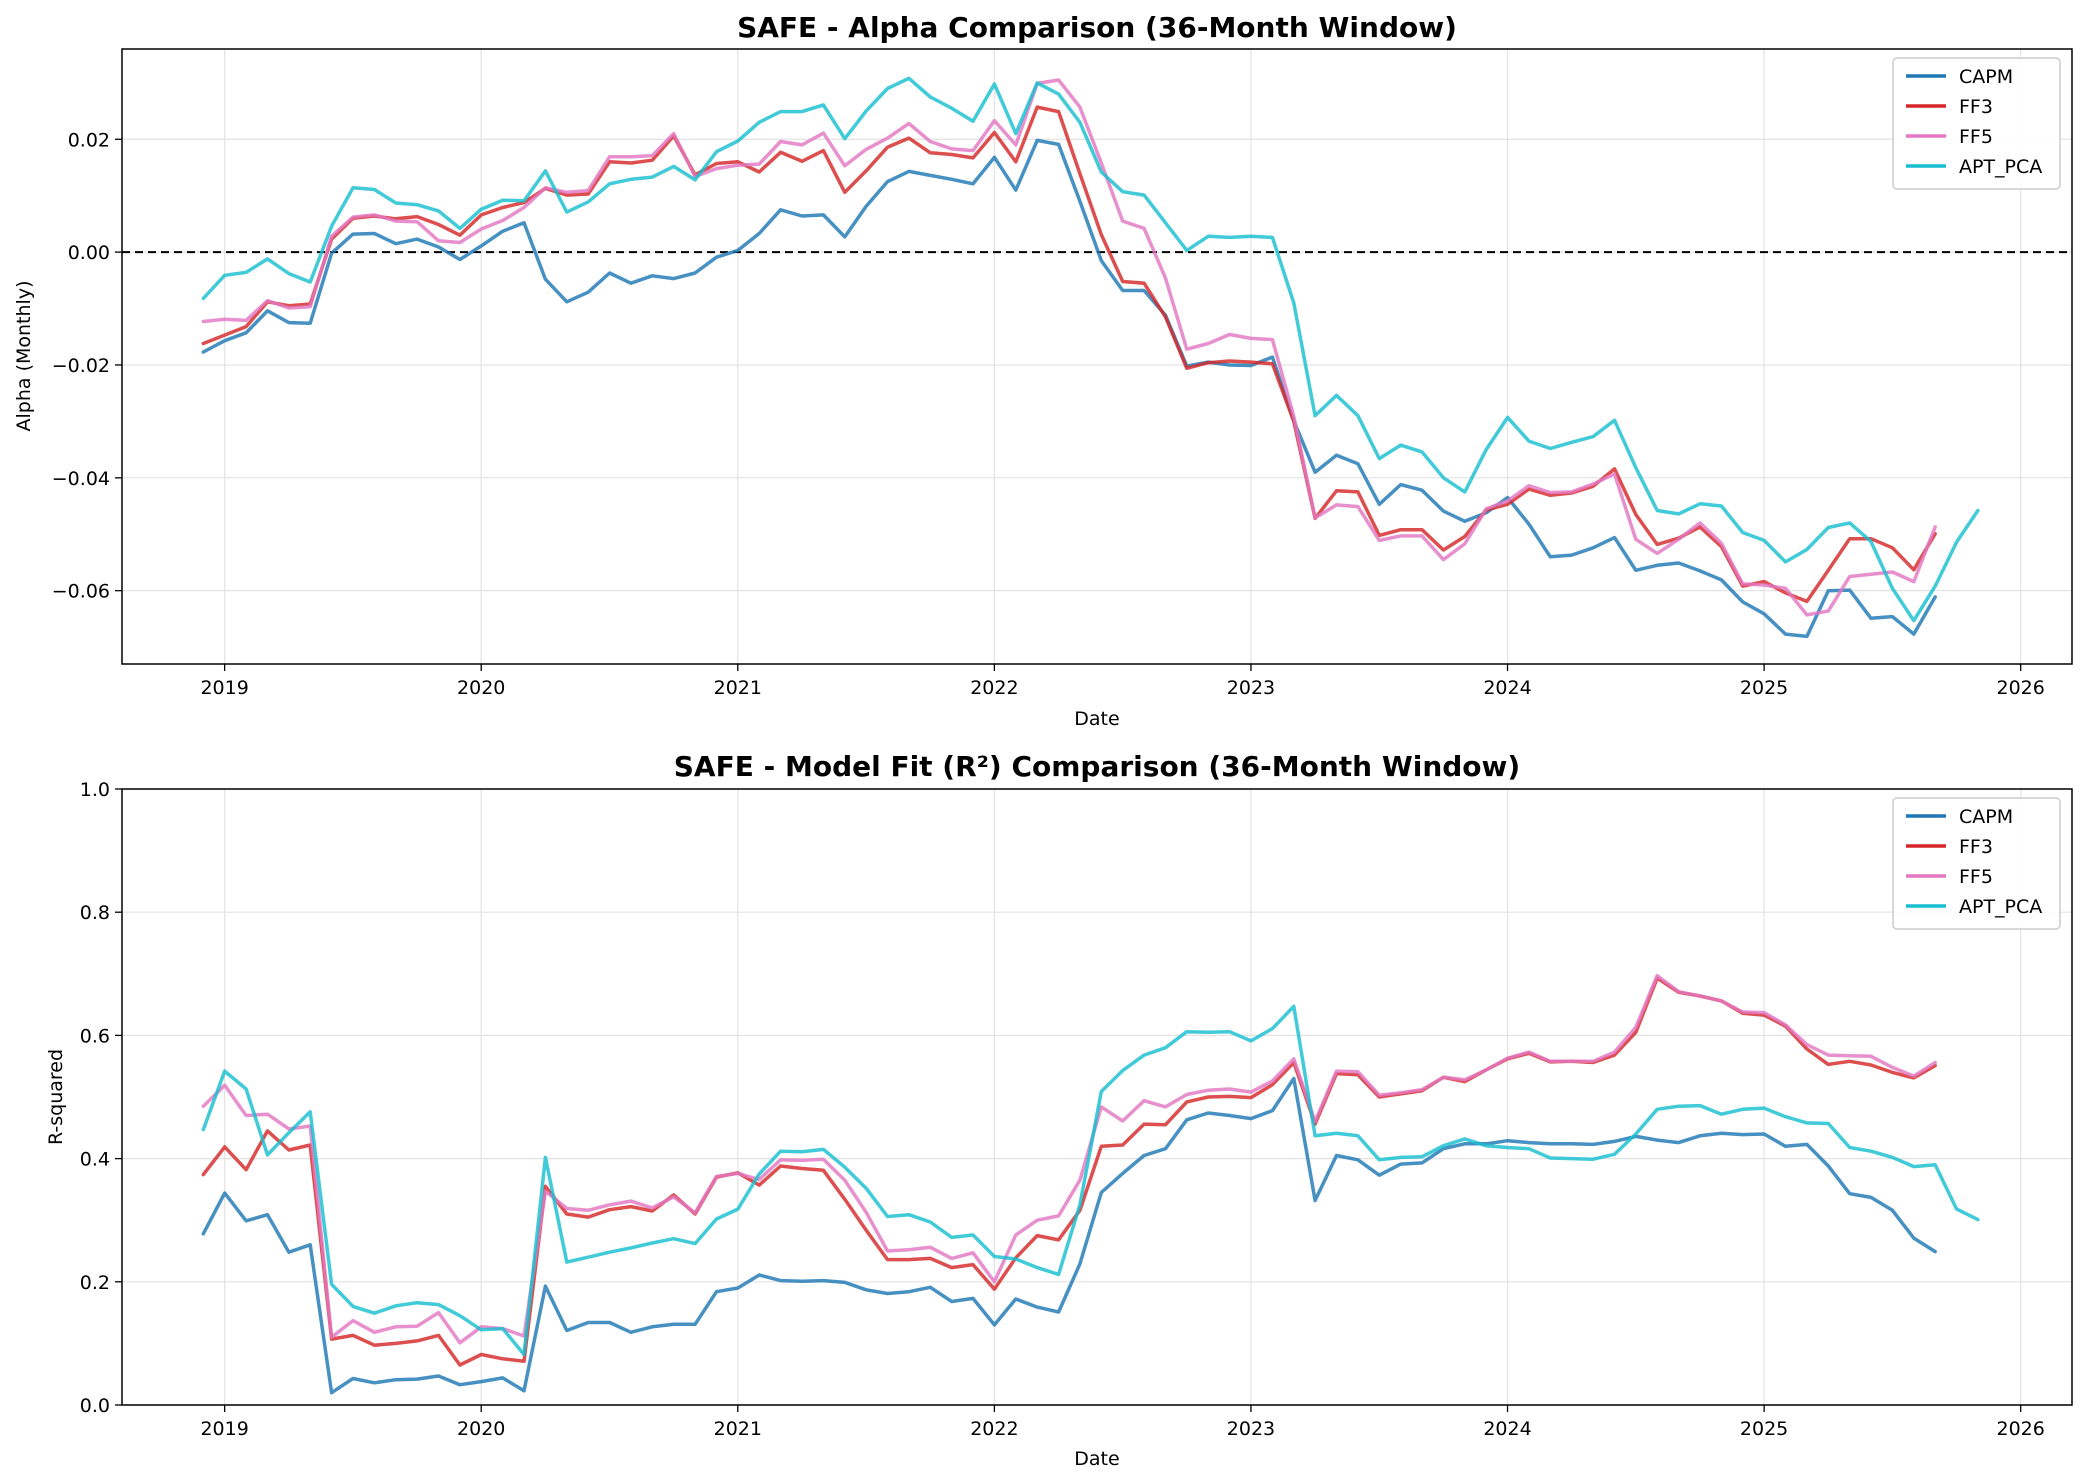 This screenshot has width=2084, height=1482. I want to click on y-tick-label: 0.0, so click(95, 1406).